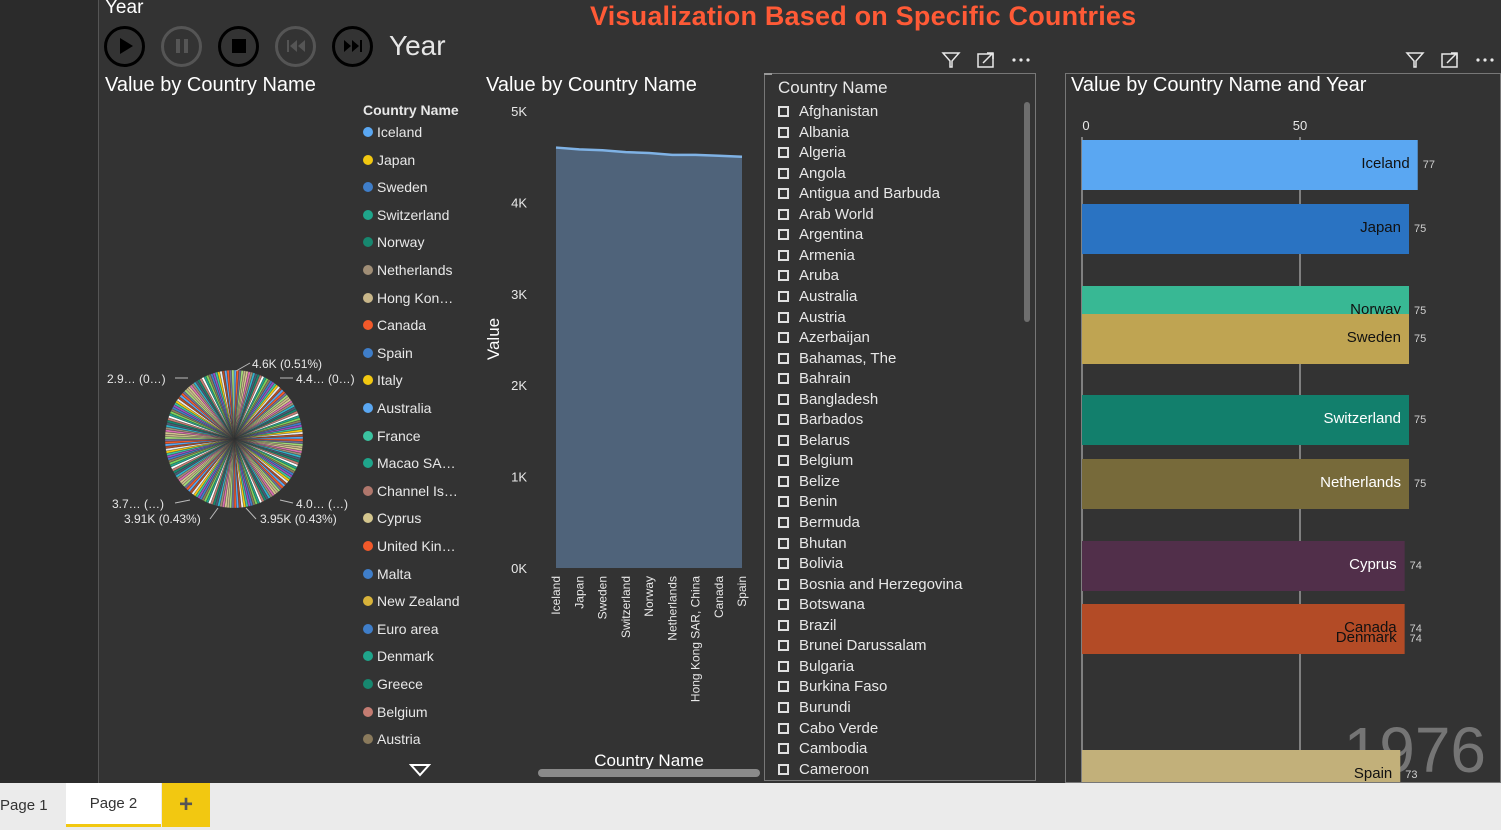 The height and width of the screenshot is (830, 1501). Describe the element at coordinates (807, 625) in the screenshot. I see `slicer-item: Brazil` at that location.